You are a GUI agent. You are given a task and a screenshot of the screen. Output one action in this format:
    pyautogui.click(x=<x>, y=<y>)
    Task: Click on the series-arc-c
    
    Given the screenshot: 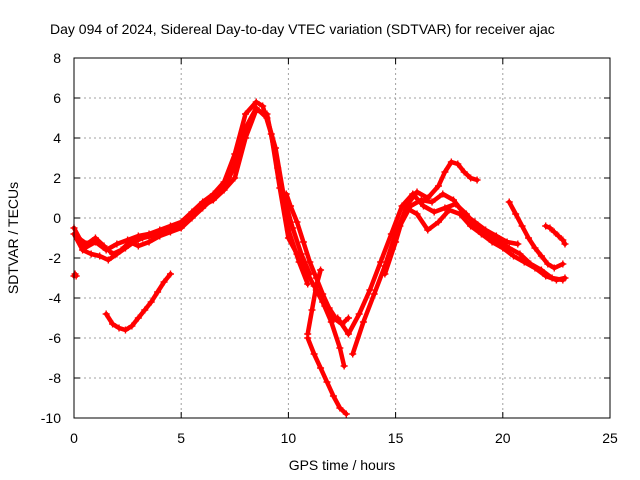 What is the action you would take?
    pyautogui.click(x=191, y=197)
    